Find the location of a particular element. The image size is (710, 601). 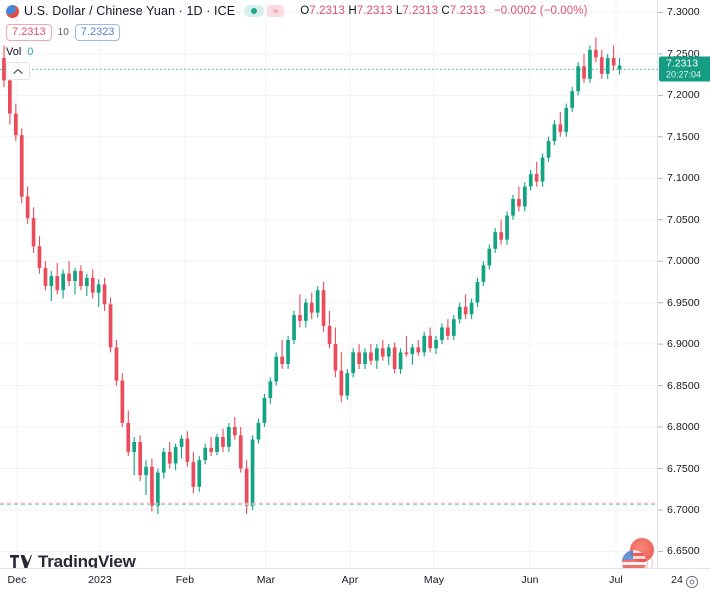

collapse-pane-button is located at coordinates (18, 71).